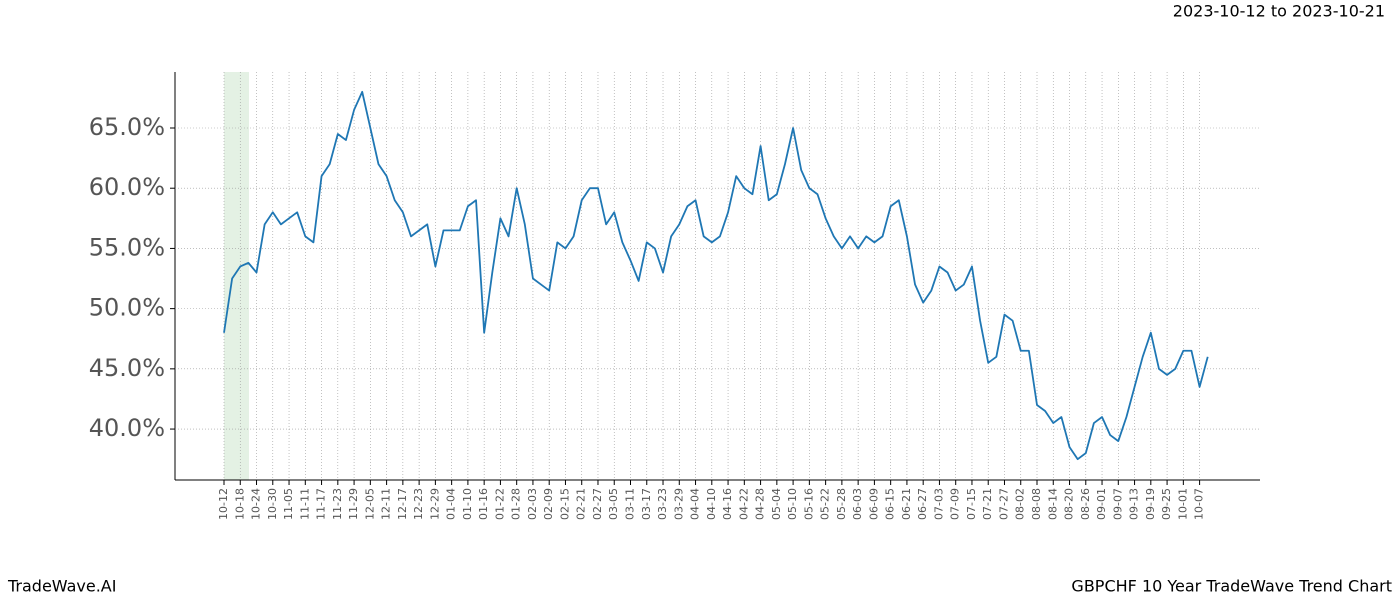 The height and width of the screenshot is (600, 1400). I want to click on x-tick-label: 10-18, so click(239, 504).